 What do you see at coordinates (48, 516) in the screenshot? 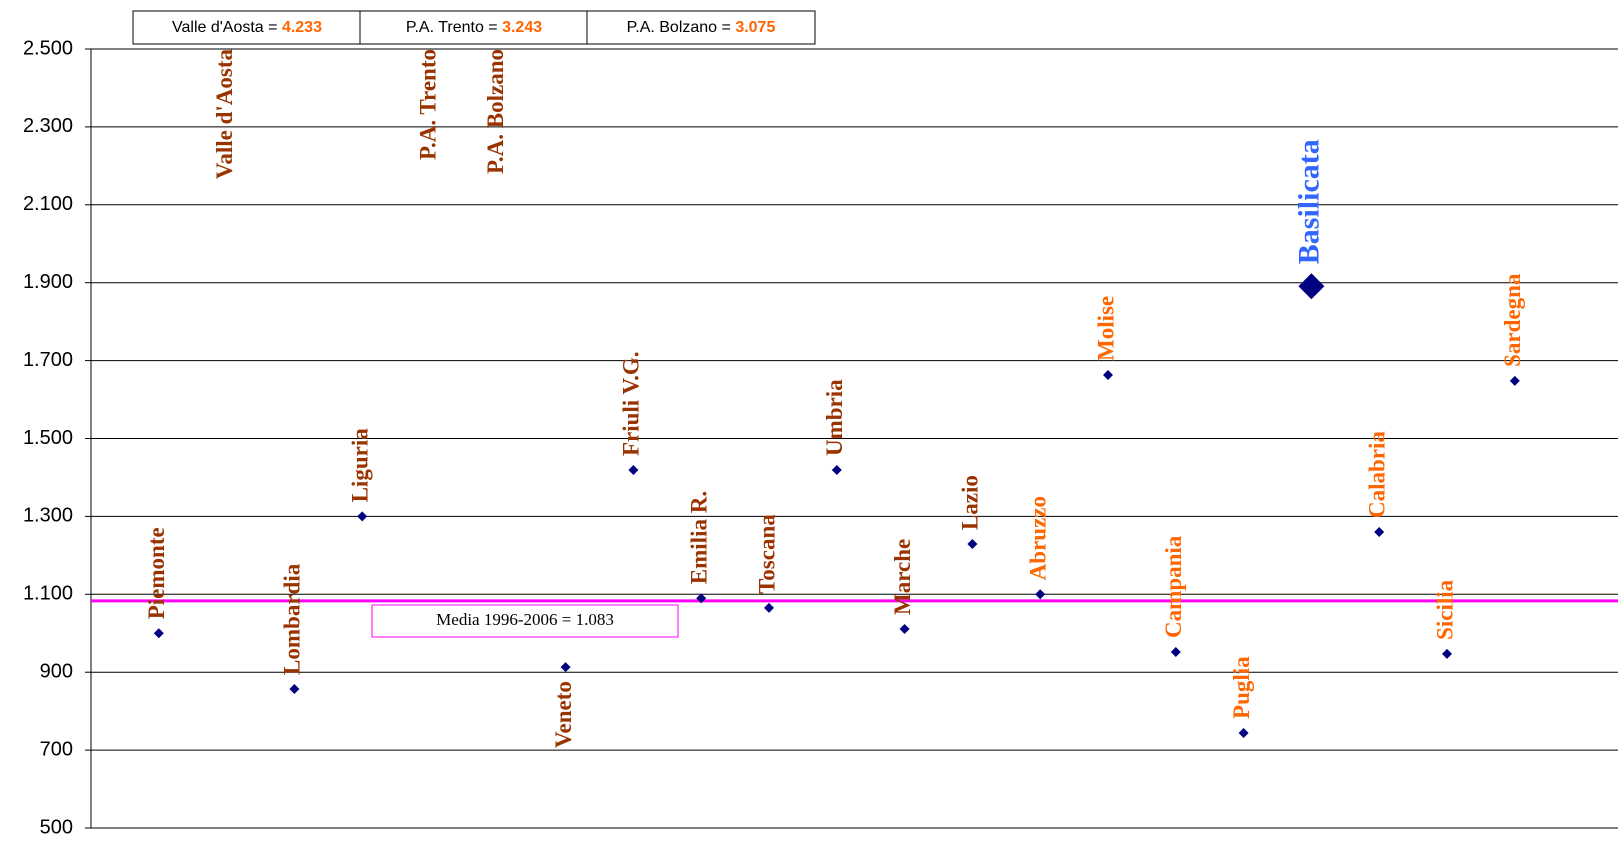
I see `y-tick-label: 1.300` at bounding box center [48, 516].